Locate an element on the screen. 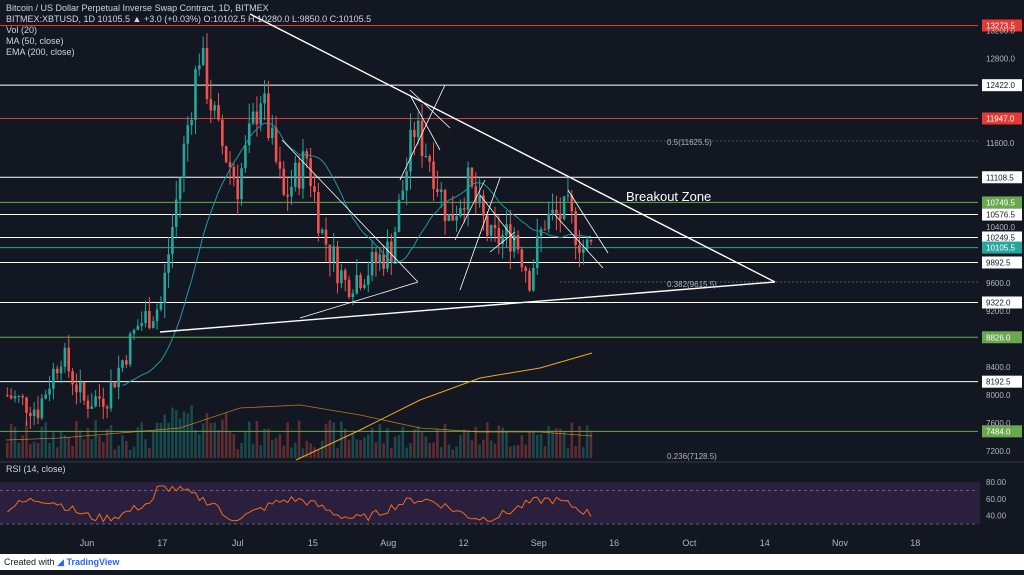  price-tick-label: 8000.0 is located at coordinates (998, 395).